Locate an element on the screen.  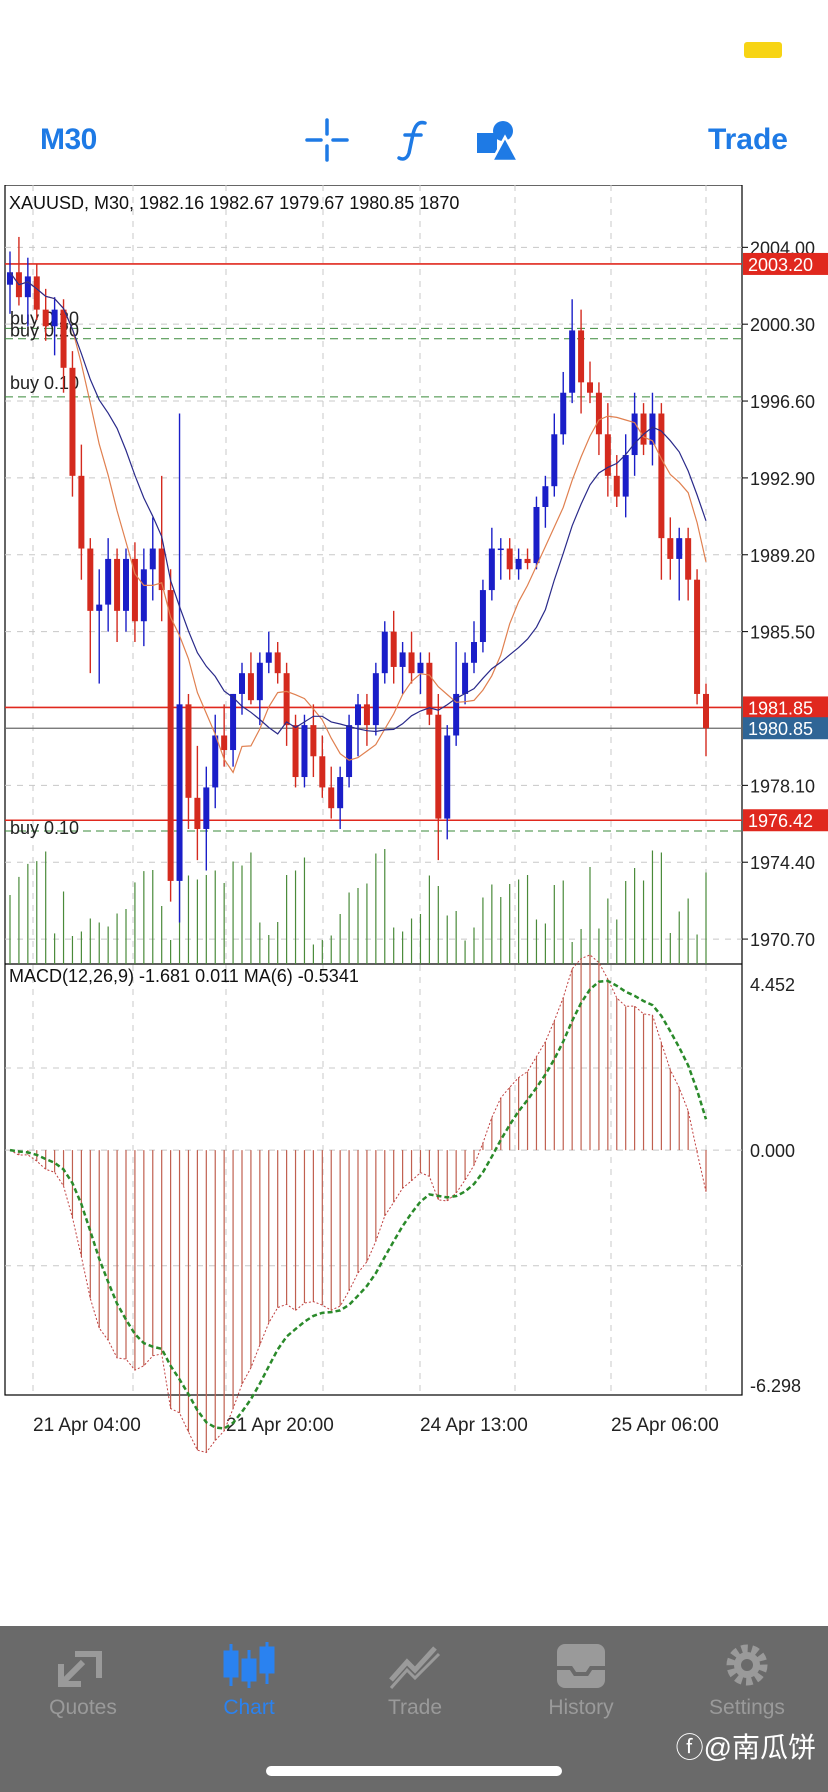
macd-tick-label: 0.000 is located at coordinates (772, 1151).